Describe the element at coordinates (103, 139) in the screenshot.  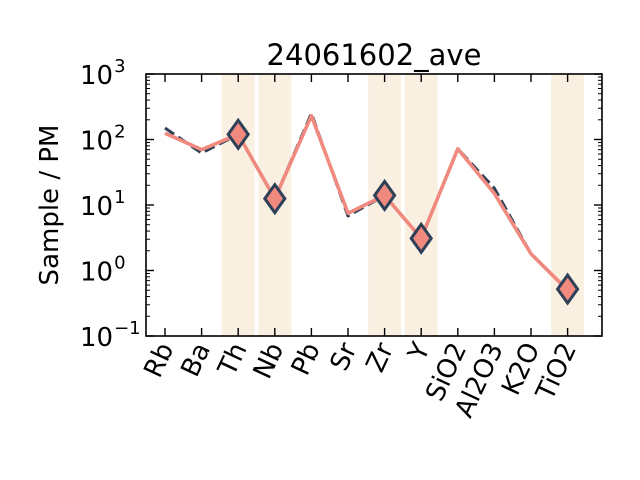
I see `y-tick-label: 10²` at that location.